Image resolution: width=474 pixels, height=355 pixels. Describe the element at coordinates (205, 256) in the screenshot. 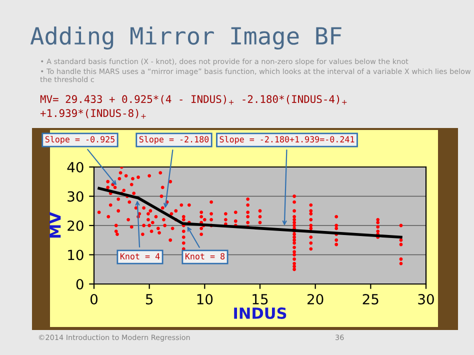

I see `annotation: Knot = 8` at that location.